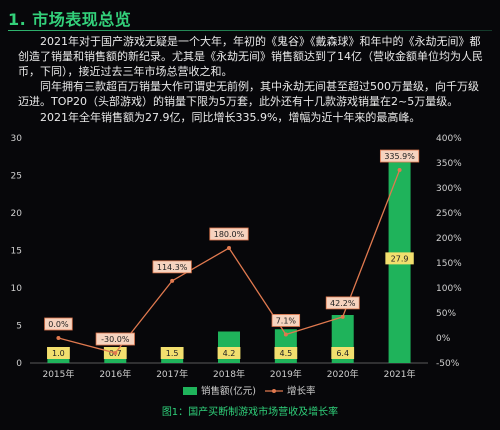 The image size is (500, 430). What do you see at coordinates (229, 374) in the screenshot?
I see `x-tick-label: 2018年` at bounding box center [229, 374].